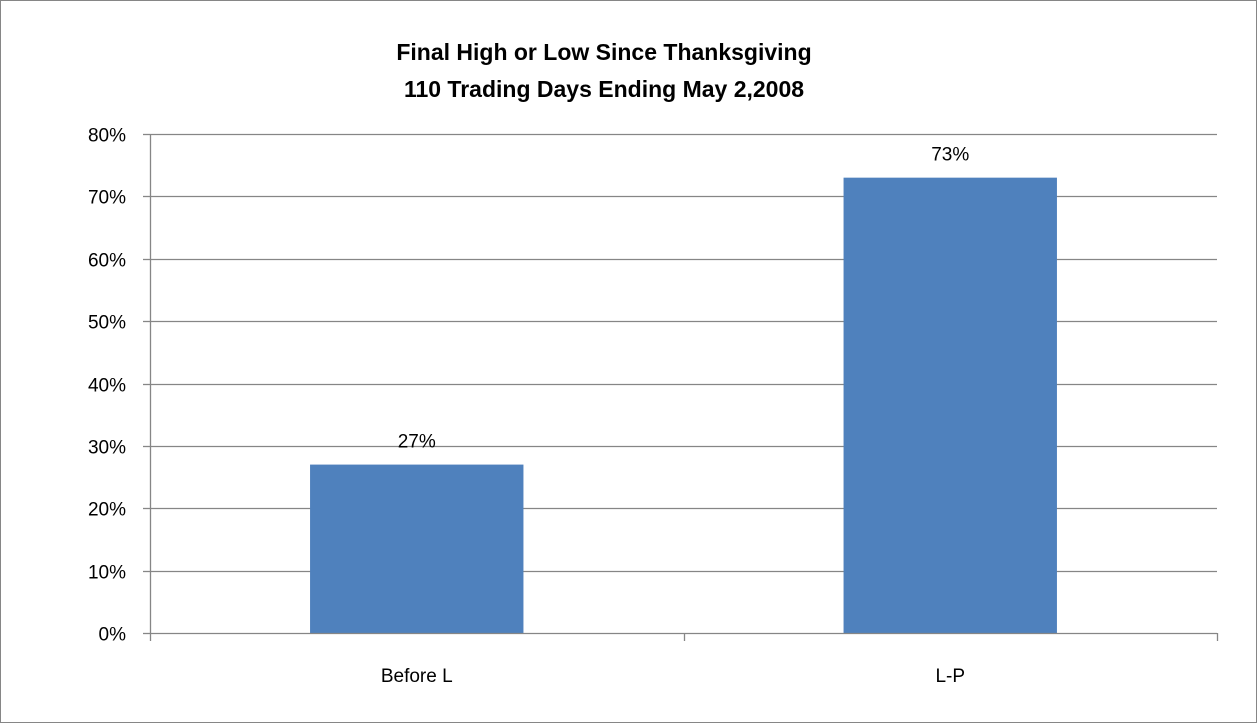 The width and height of the screenshot is (1257, 723). Describe the element at coordinates (107, 323) in the screenshot. I see `y-tick-label: 50%` at that location.